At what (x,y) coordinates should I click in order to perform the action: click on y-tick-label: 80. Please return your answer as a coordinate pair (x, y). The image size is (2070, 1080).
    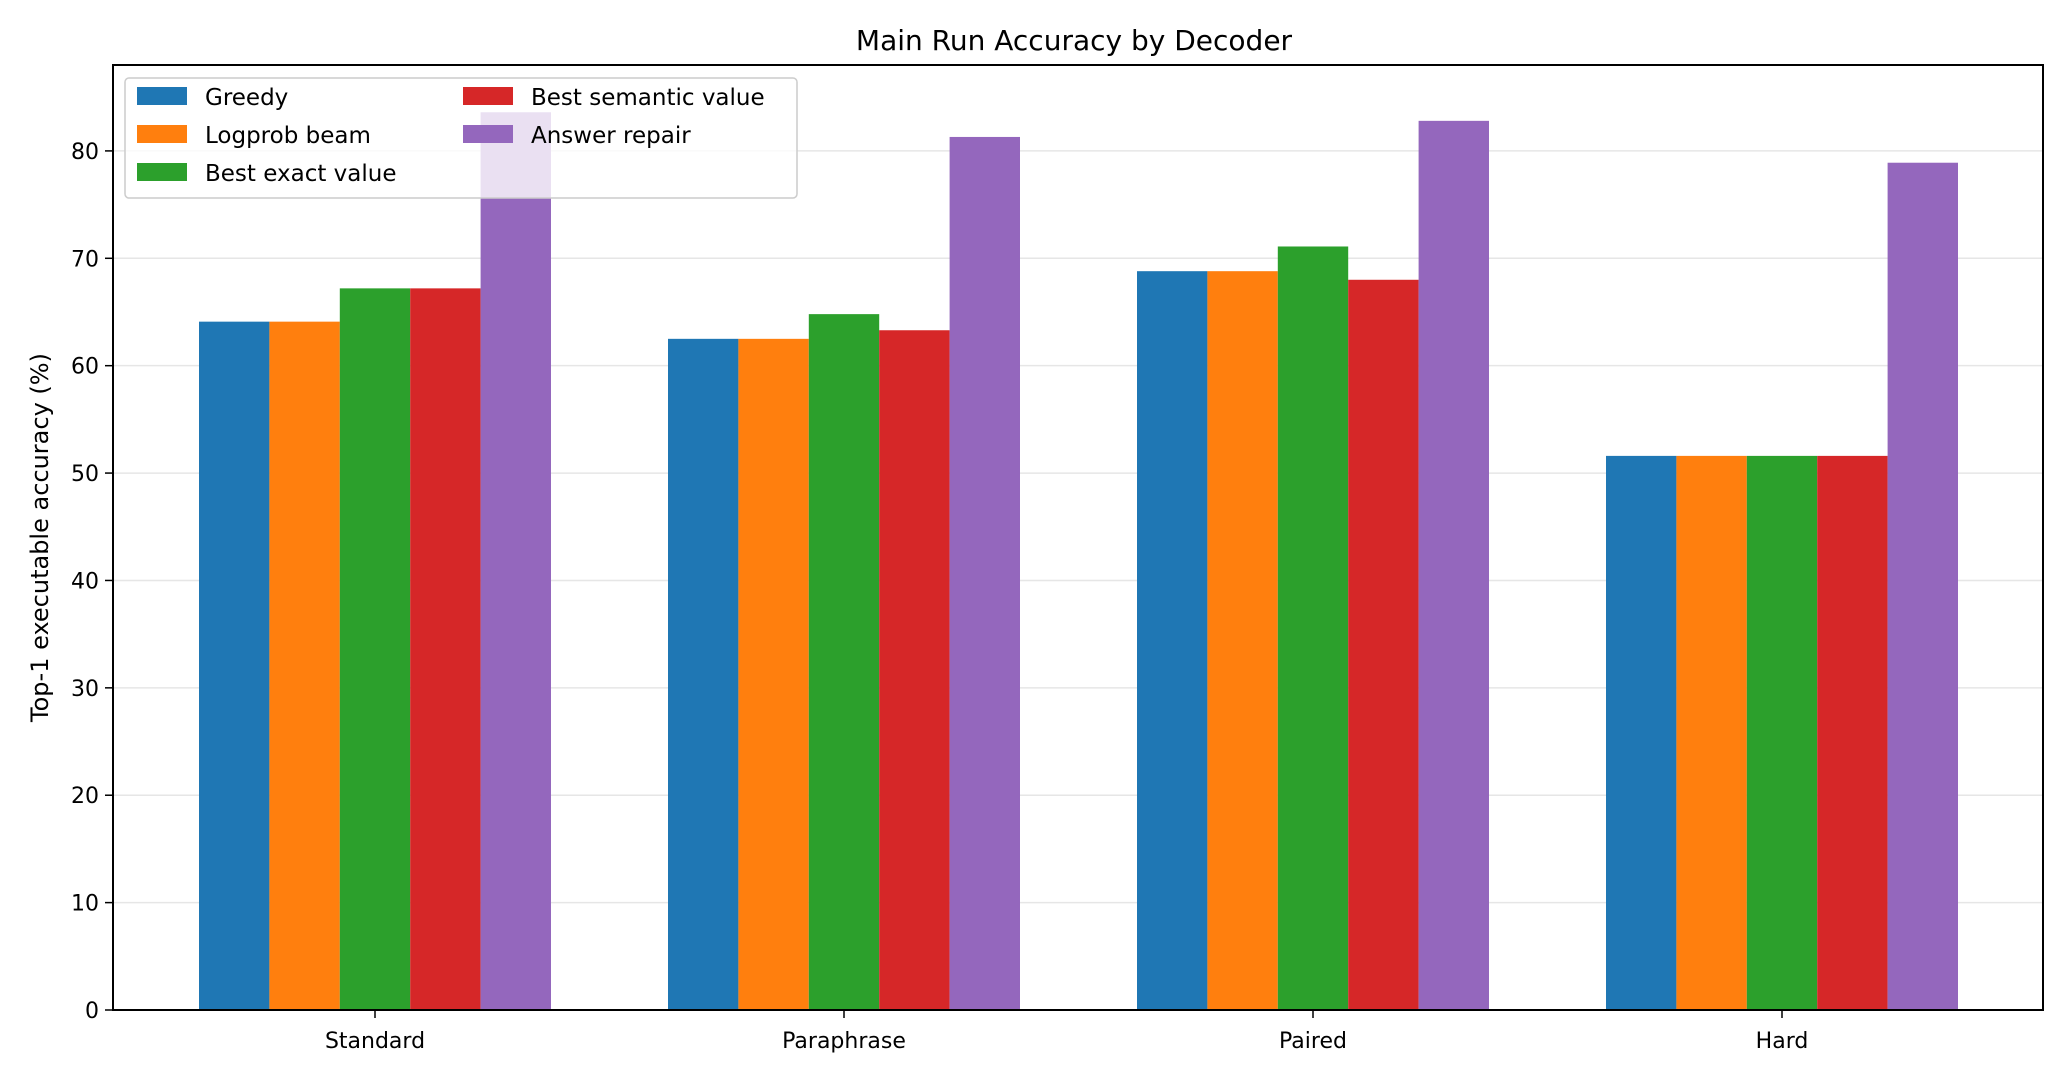
    Looking at the image, I should click on (85, 152).